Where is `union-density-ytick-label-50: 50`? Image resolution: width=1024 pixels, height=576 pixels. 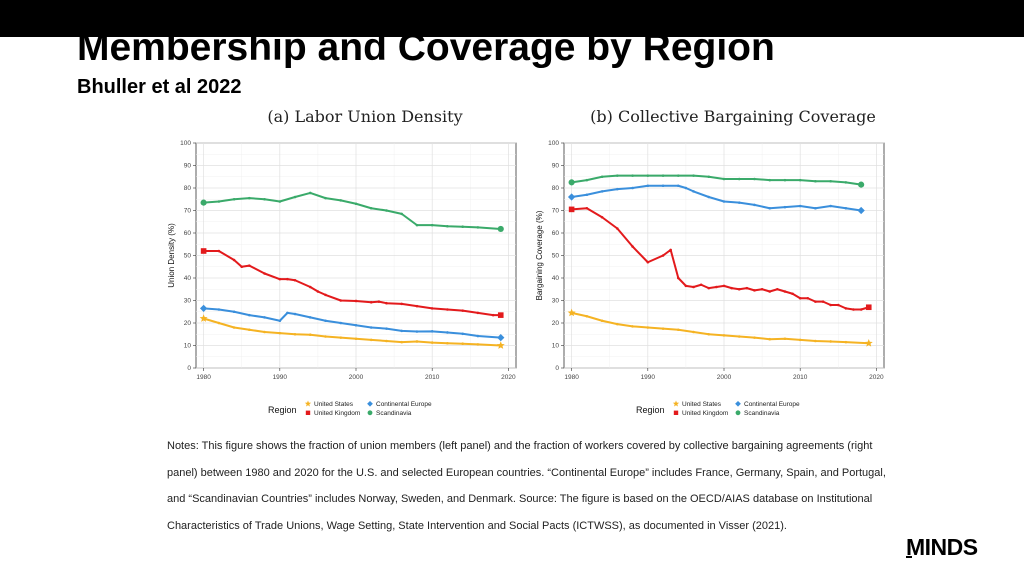
union-density-ytick-label-50: 50 is located at coordinates (188, 256).